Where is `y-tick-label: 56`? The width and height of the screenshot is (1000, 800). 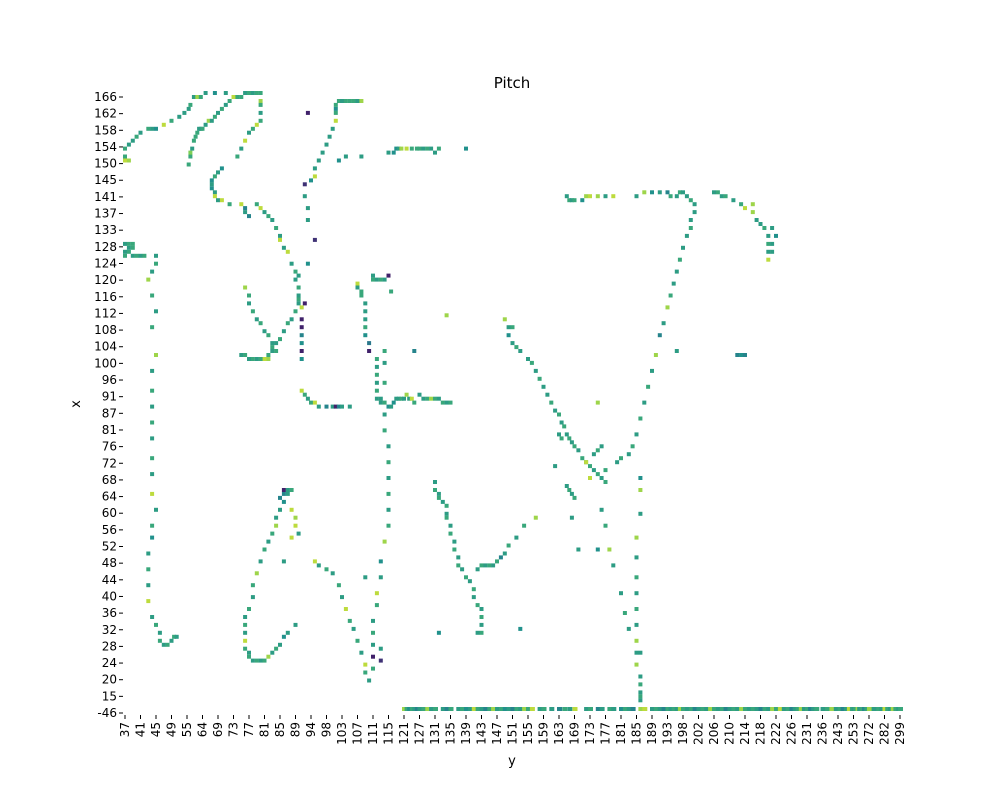
y-tick-label: 56 is located at coordinates (109, 530).